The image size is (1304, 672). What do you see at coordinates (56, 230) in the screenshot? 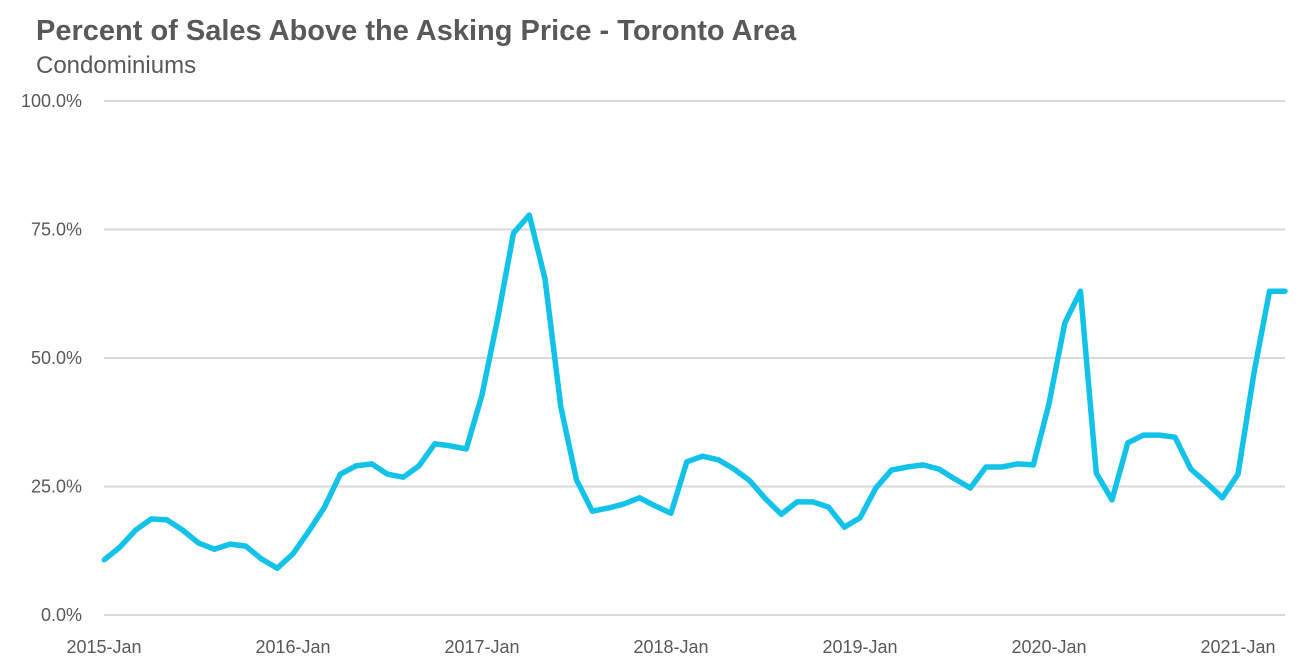
I see `y-tick-label: 75.0%` at bounding box center [56, 230].